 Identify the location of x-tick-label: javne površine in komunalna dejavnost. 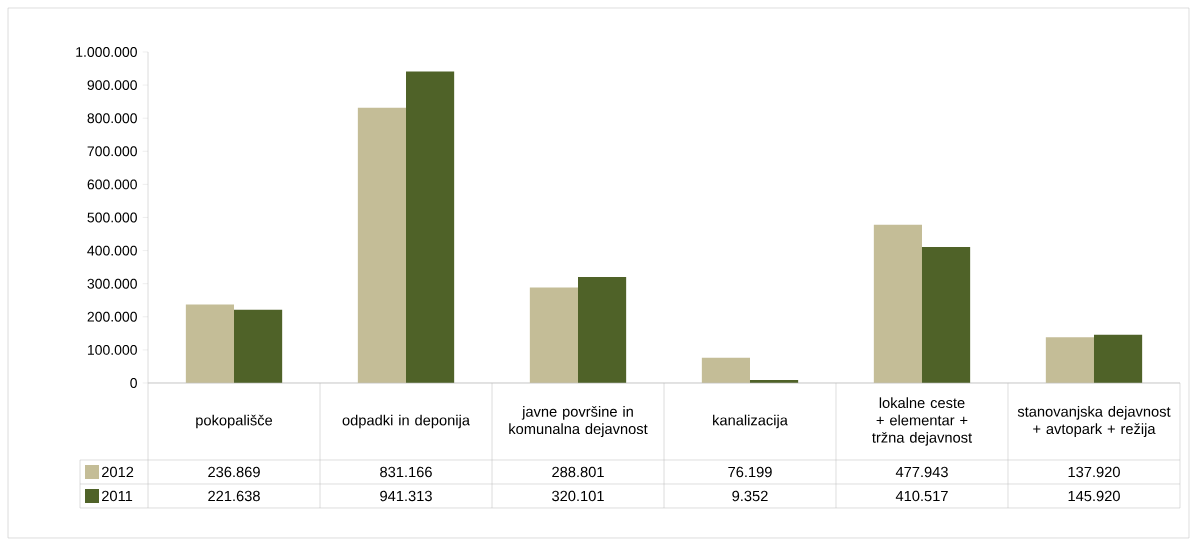
(578, 421).